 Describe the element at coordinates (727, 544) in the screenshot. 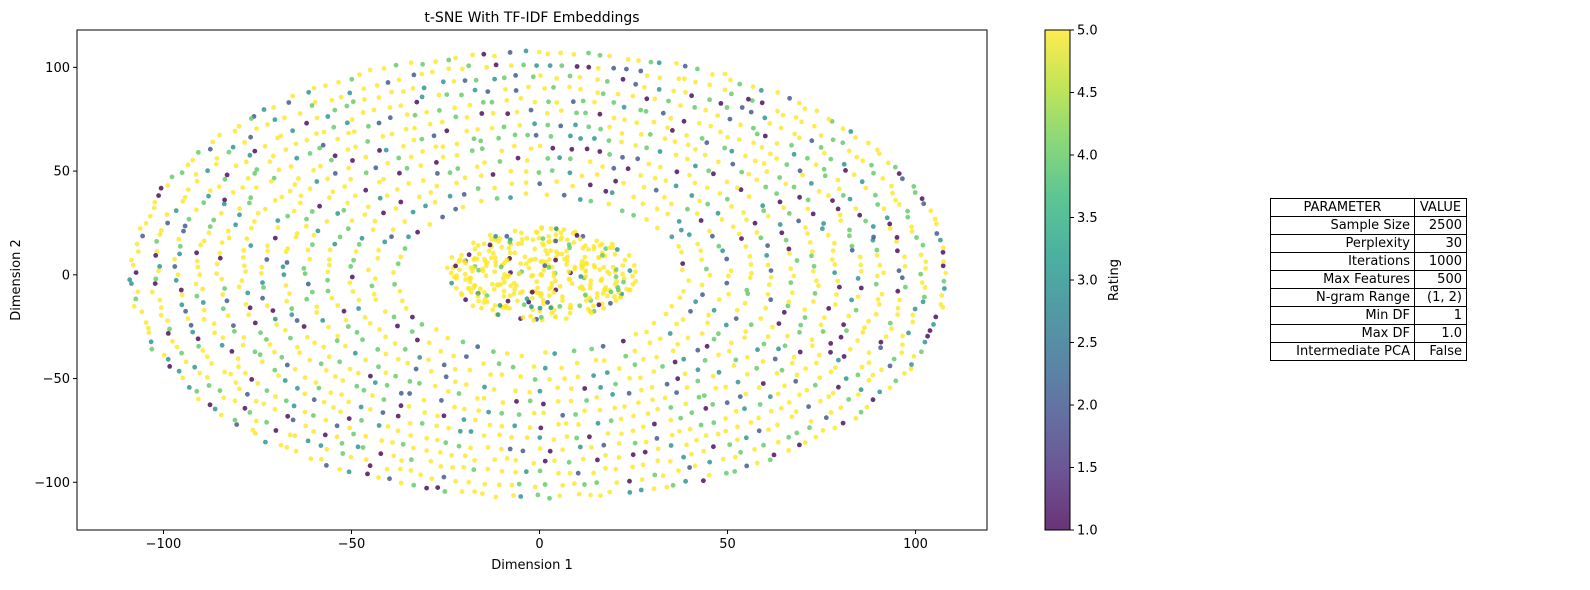

I see `x-tick-label: 50` at that location.